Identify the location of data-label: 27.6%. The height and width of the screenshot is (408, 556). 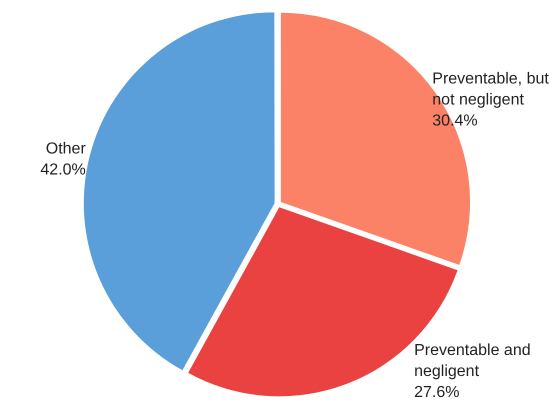
(437, 393).